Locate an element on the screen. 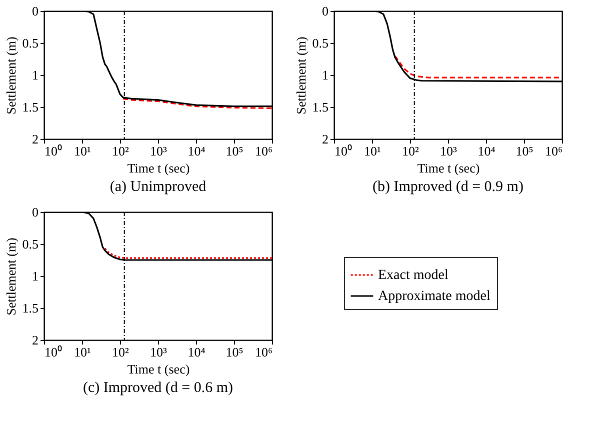 Image resolution: width=593 pixels, height=423 pixels. text: (a) Unimproved is located at coordinates (158, 187).